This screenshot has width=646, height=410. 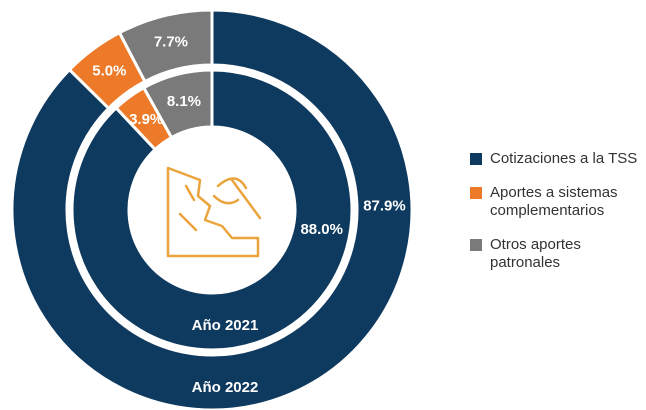 I want to click on legend-item: Cotizaciones a la TSS, so click(x=555, y=159).